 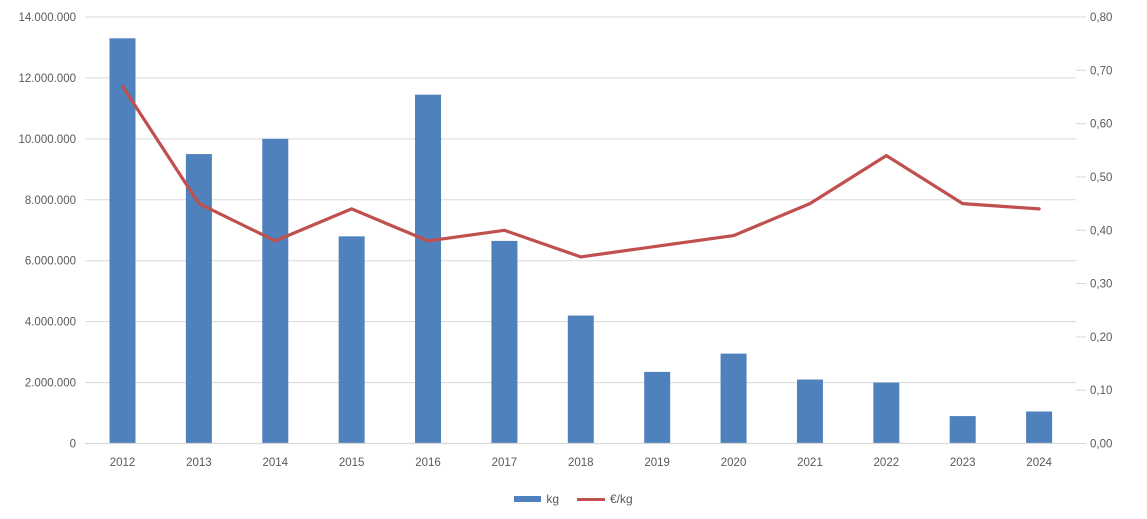 I want to click on x-tick-label: 2012, so click(x=123, y=463).